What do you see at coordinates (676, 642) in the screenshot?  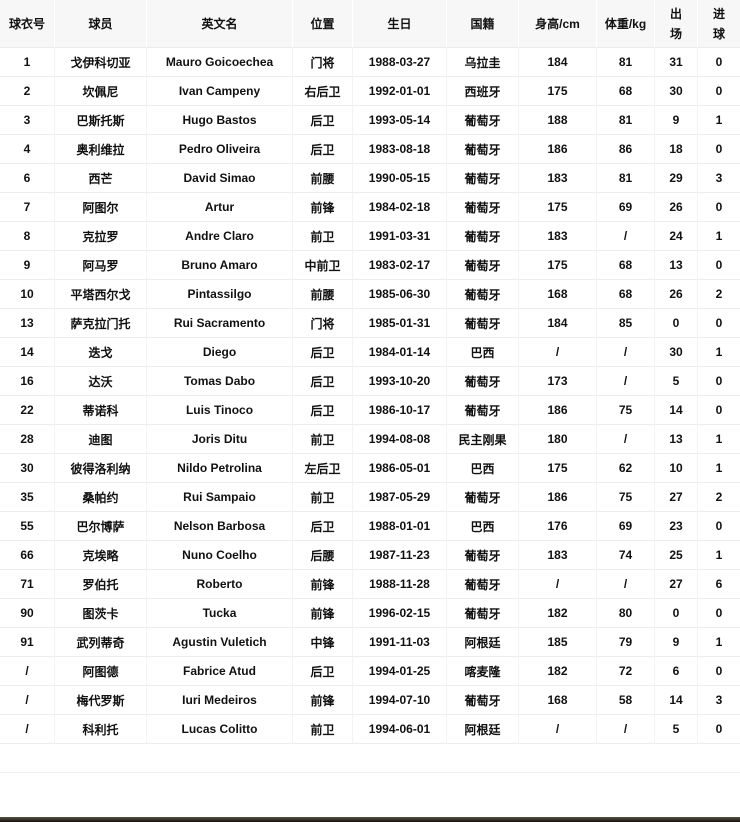 I see `cell-appearances: 9` at bounding box center [676, 642].